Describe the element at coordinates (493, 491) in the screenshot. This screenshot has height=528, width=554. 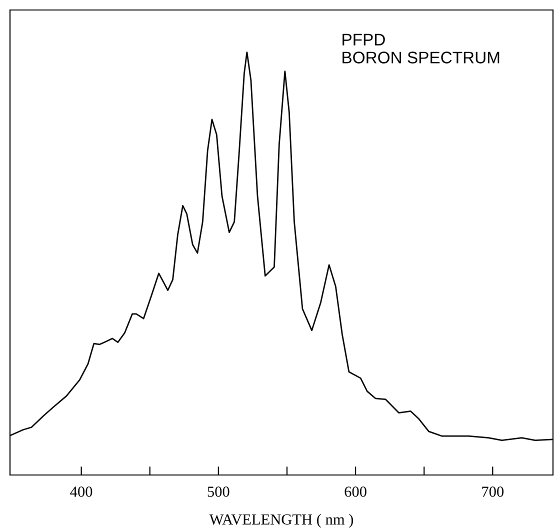
I see `x-tick-label: 700` at that location.